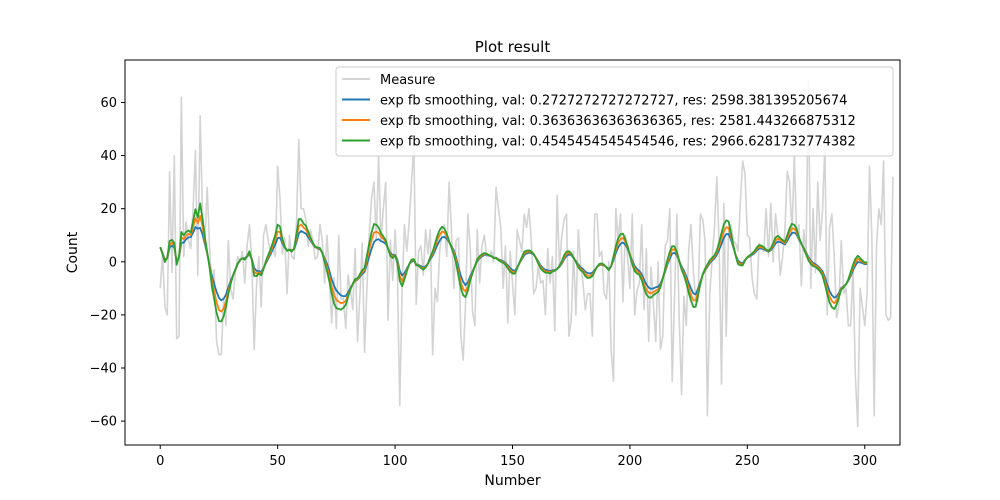 Image resolution: width=1000 pixels, height=500 pixels. What do you see at coordinates (108, 209) in the screenshot?
I see `y-tick-label: 20` at bounding box center [108, 209].